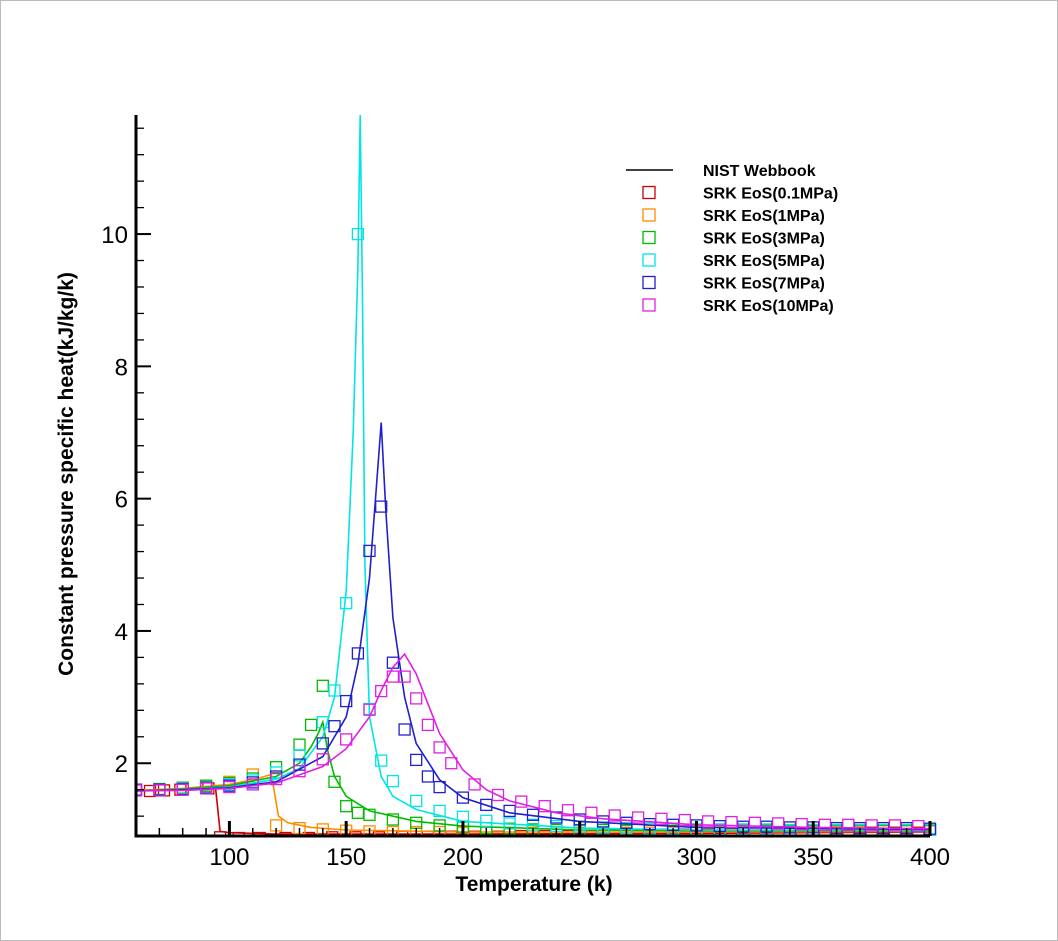 The image size is (1058, 941). What do you see at coordinates (649, 282) in the screenshot?
I see `legend-marker-srk-eos-7mpa` at bounding box center [649, 282].